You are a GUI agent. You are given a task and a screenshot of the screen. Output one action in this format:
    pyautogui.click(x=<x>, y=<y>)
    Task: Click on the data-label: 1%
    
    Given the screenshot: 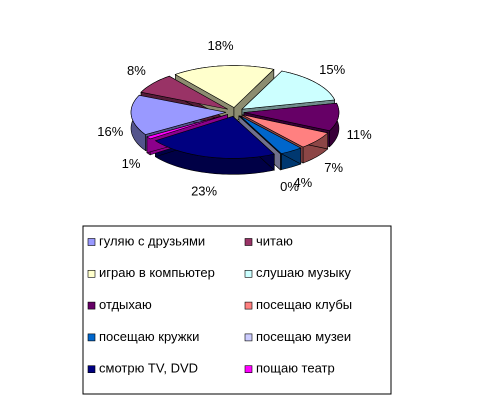 What is the action you would take?
    pyautogui.click(x=131, y=163)
    